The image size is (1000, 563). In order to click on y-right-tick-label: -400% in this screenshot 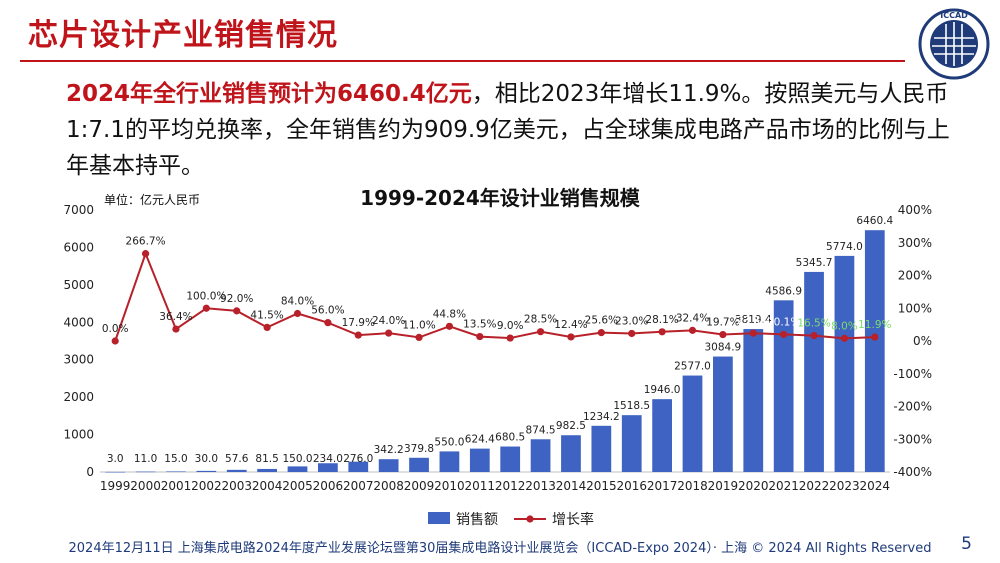, I will do `click(912, 472)`.